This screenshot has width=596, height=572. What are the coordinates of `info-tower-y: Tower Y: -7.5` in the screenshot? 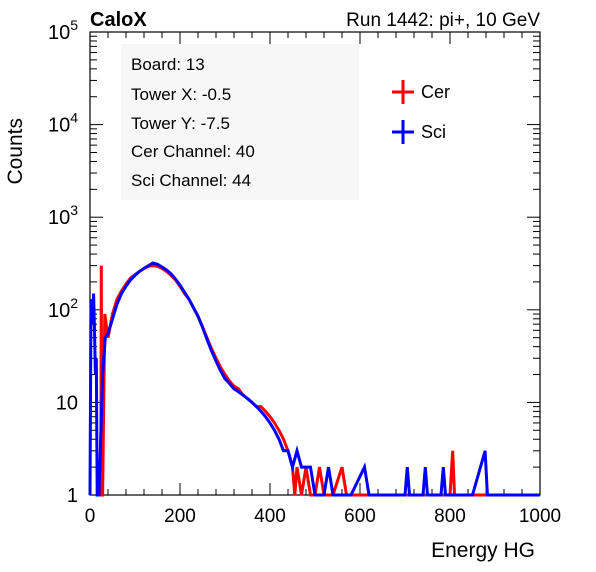 It's located at (180, 123).